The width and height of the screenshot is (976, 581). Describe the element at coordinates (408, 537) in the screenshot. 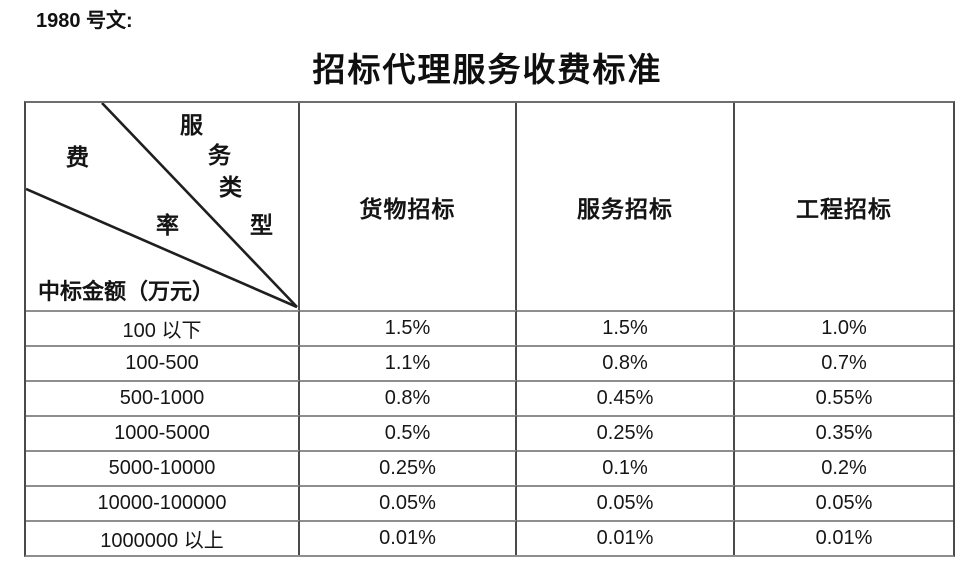

I see `goods-rate-cell: 0.01%` at that location.